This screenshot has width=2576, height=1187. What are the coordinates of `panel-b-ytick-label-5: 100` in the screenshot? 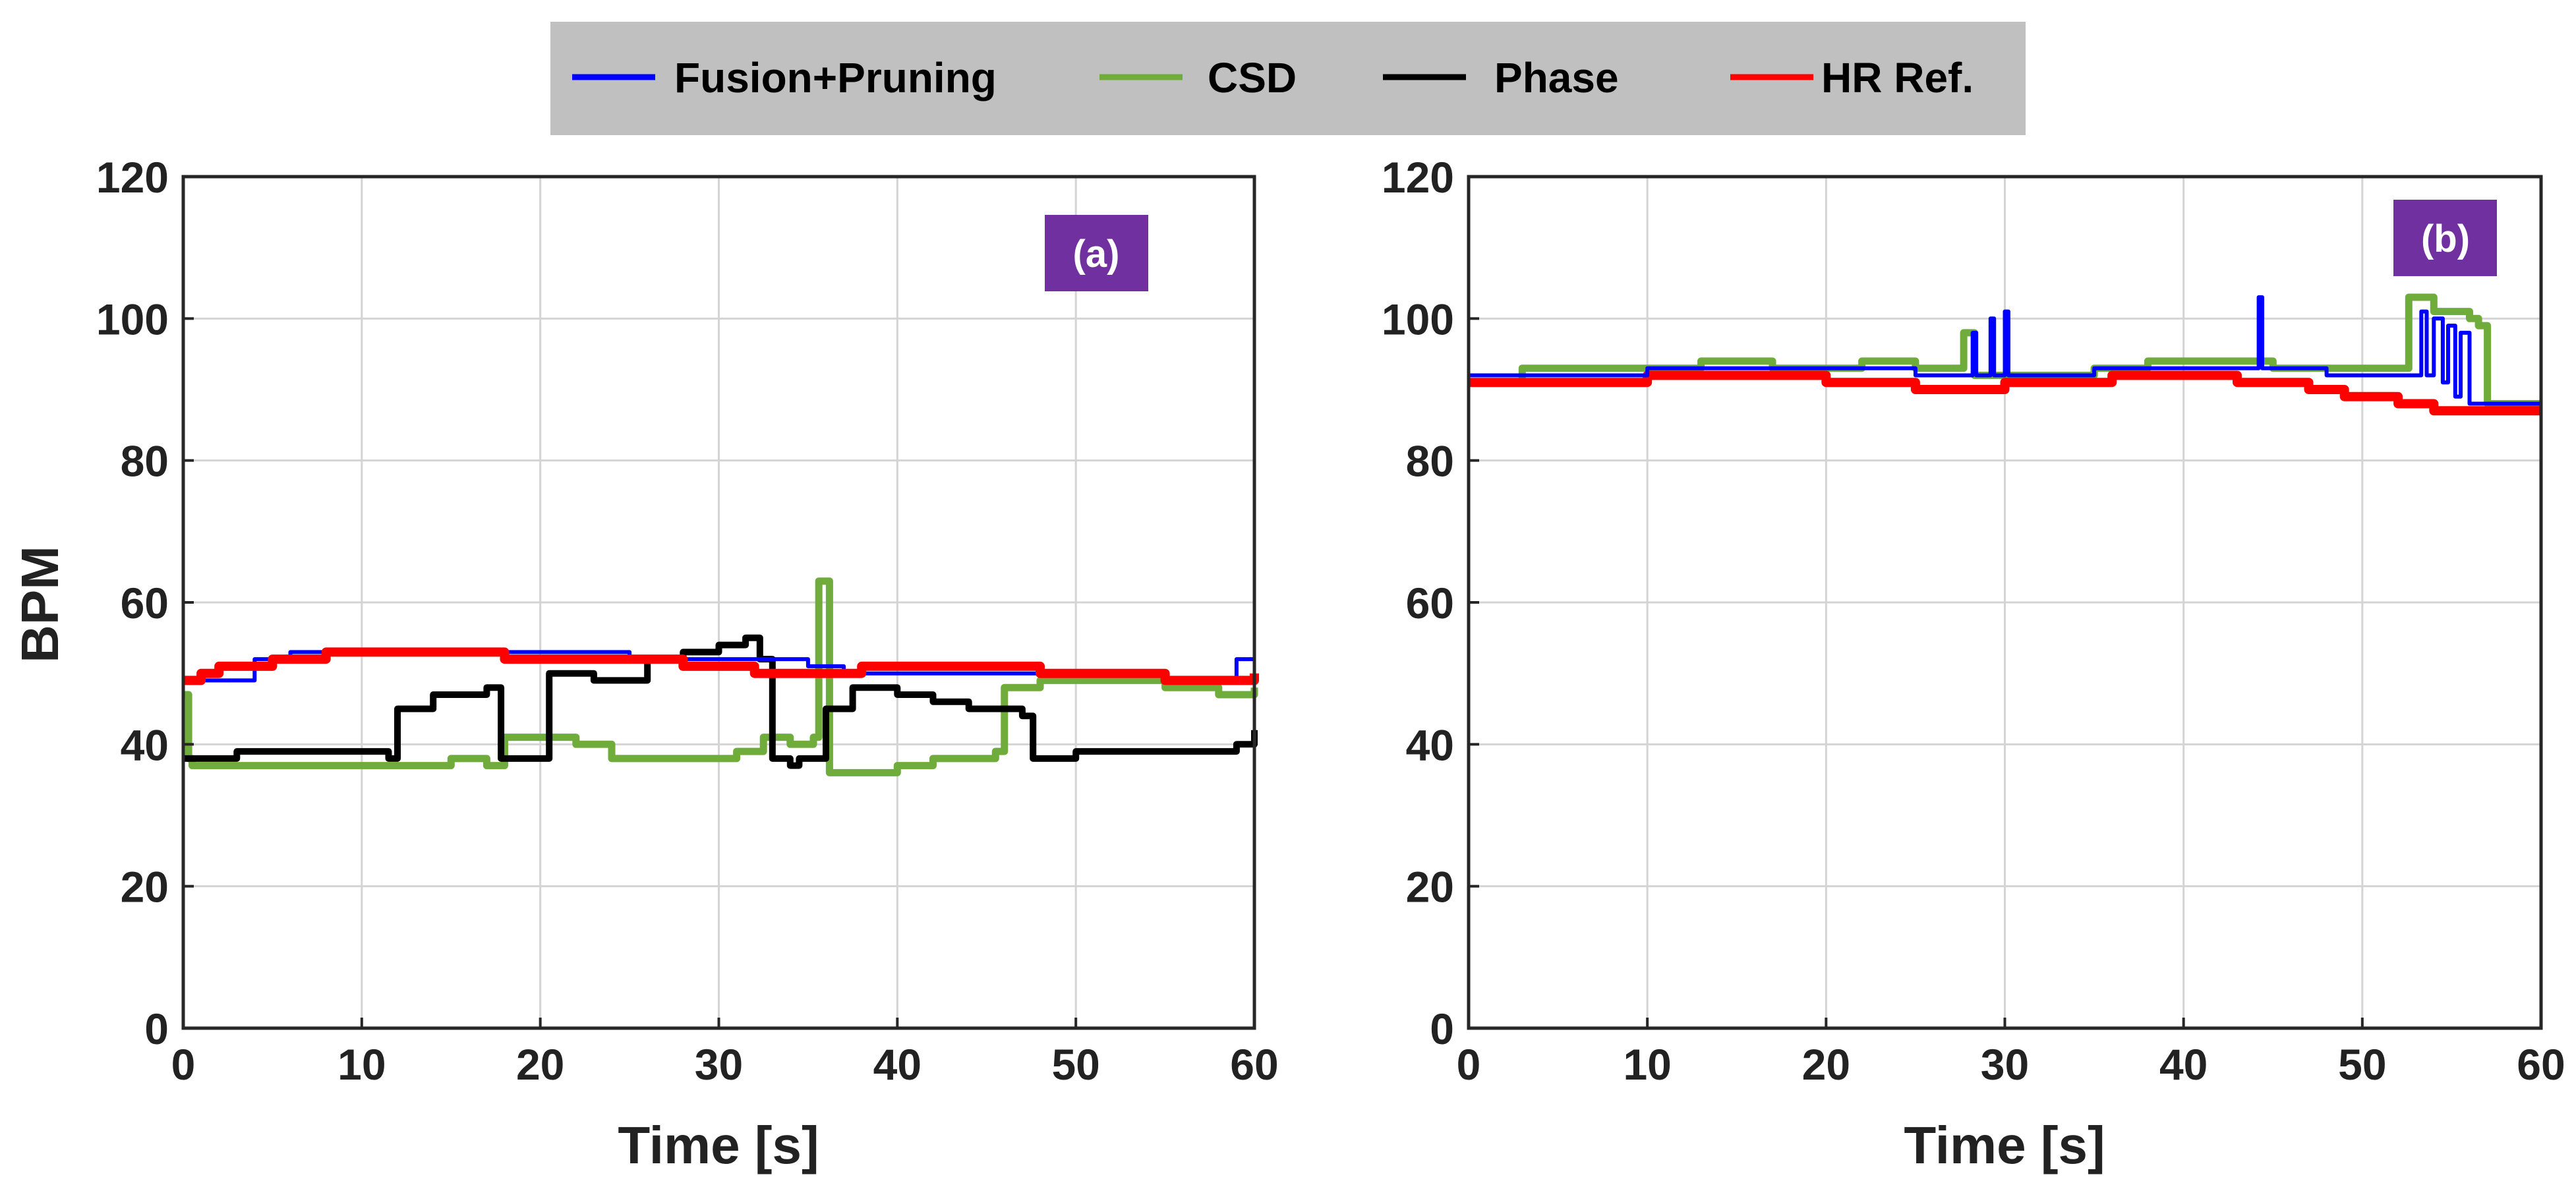 It's located at (1418, 319).